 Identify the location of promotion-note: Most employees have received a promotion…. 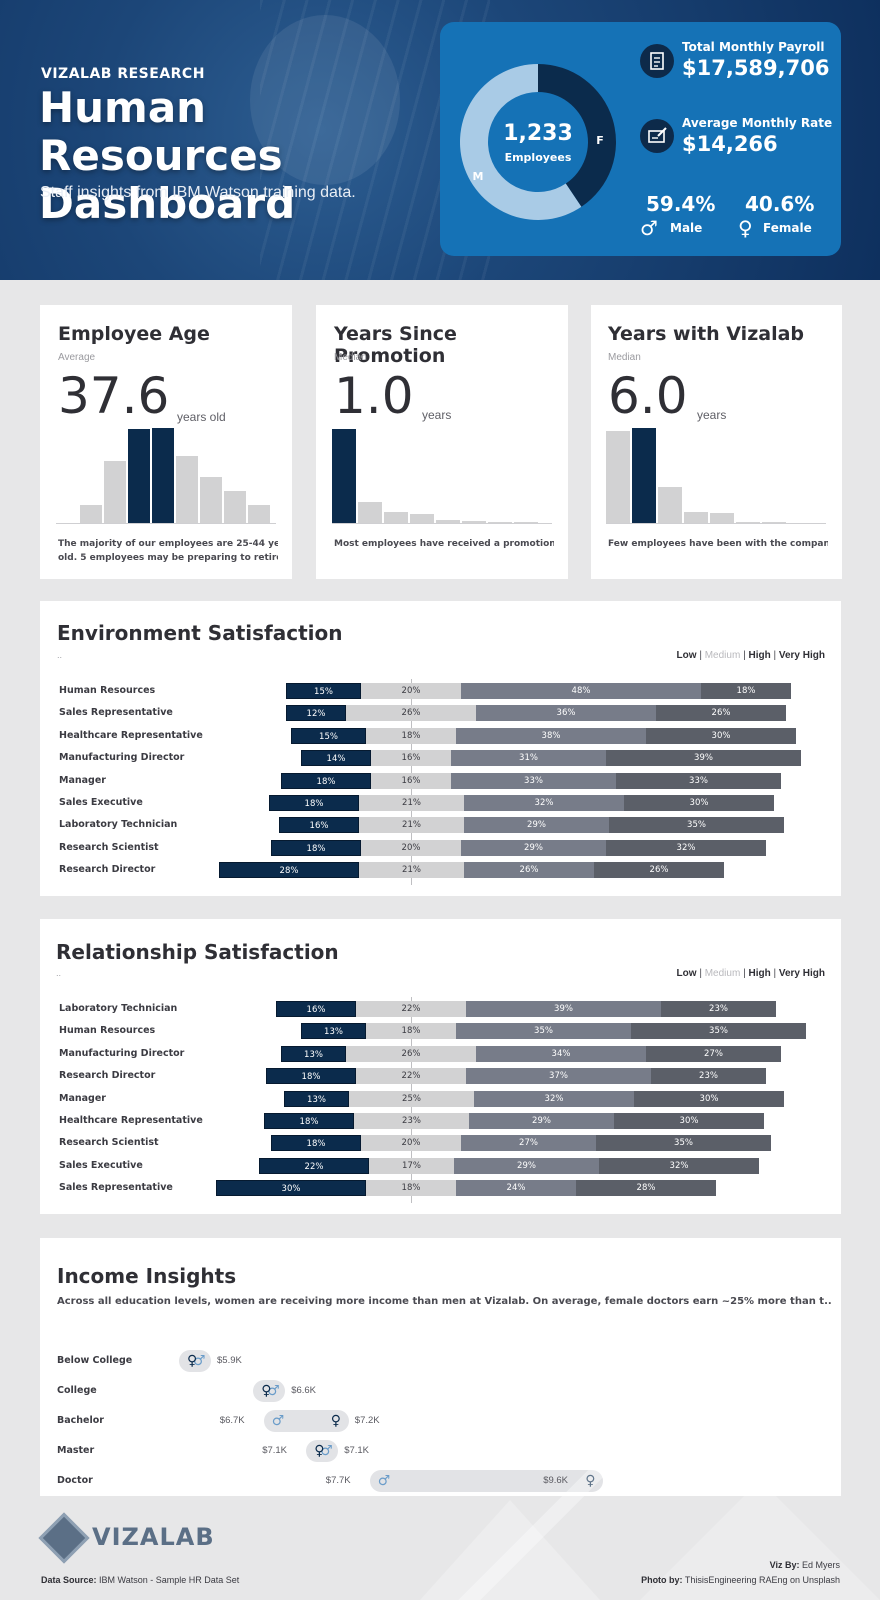
(444, 544).